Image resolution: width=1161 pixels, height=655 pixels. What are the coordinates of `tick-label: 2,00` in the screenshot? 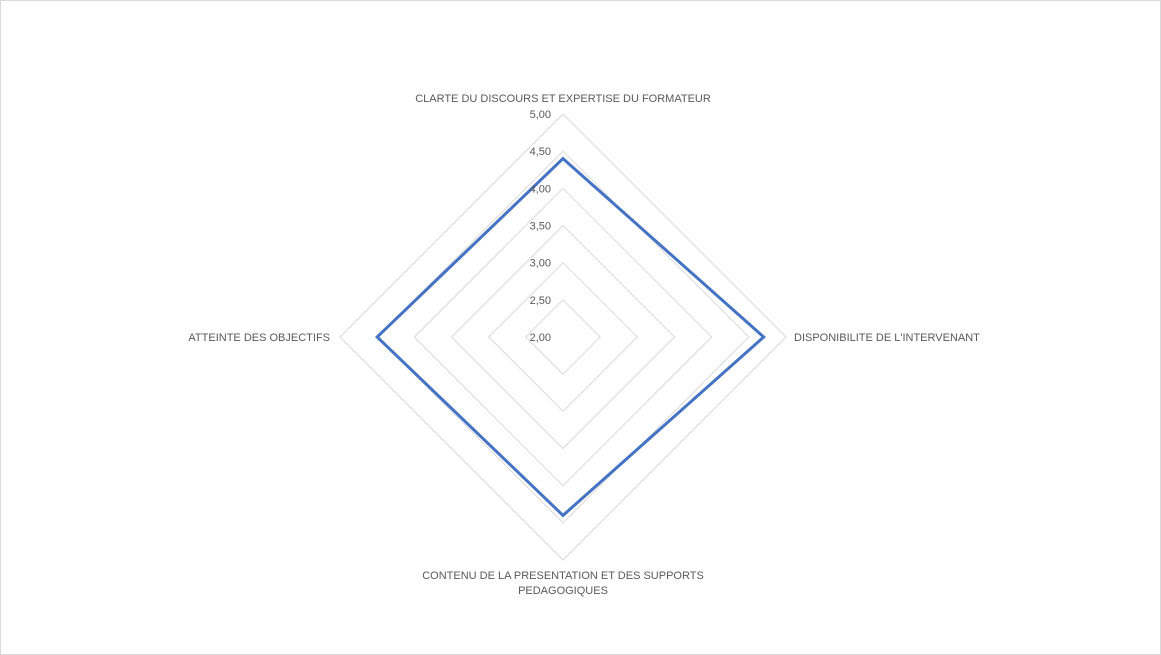 It's located at (540, 338).